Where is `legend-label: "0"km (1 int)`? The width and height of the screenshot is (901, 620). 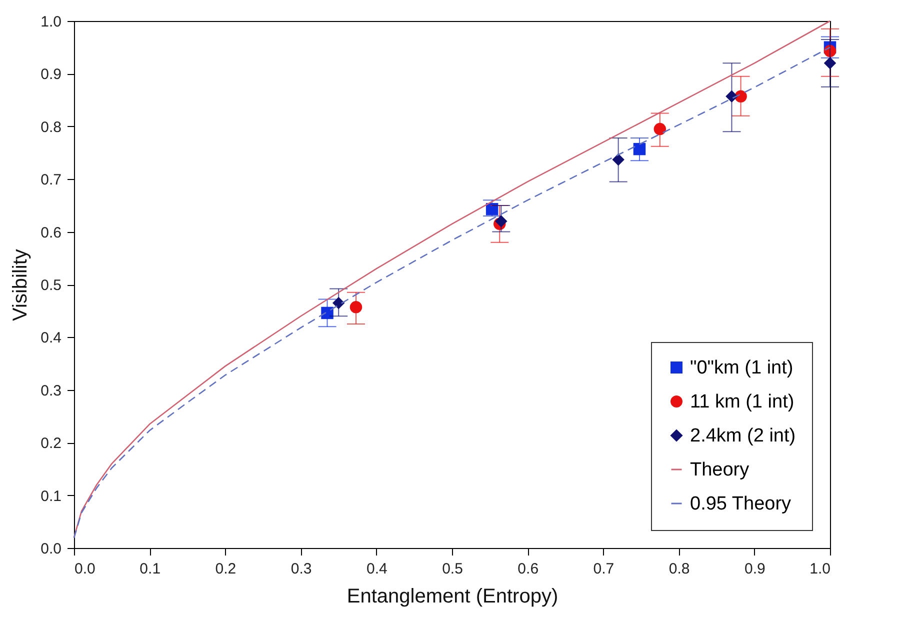 legend-label: "0"km (1 int) is located at coordinates (742, 368).